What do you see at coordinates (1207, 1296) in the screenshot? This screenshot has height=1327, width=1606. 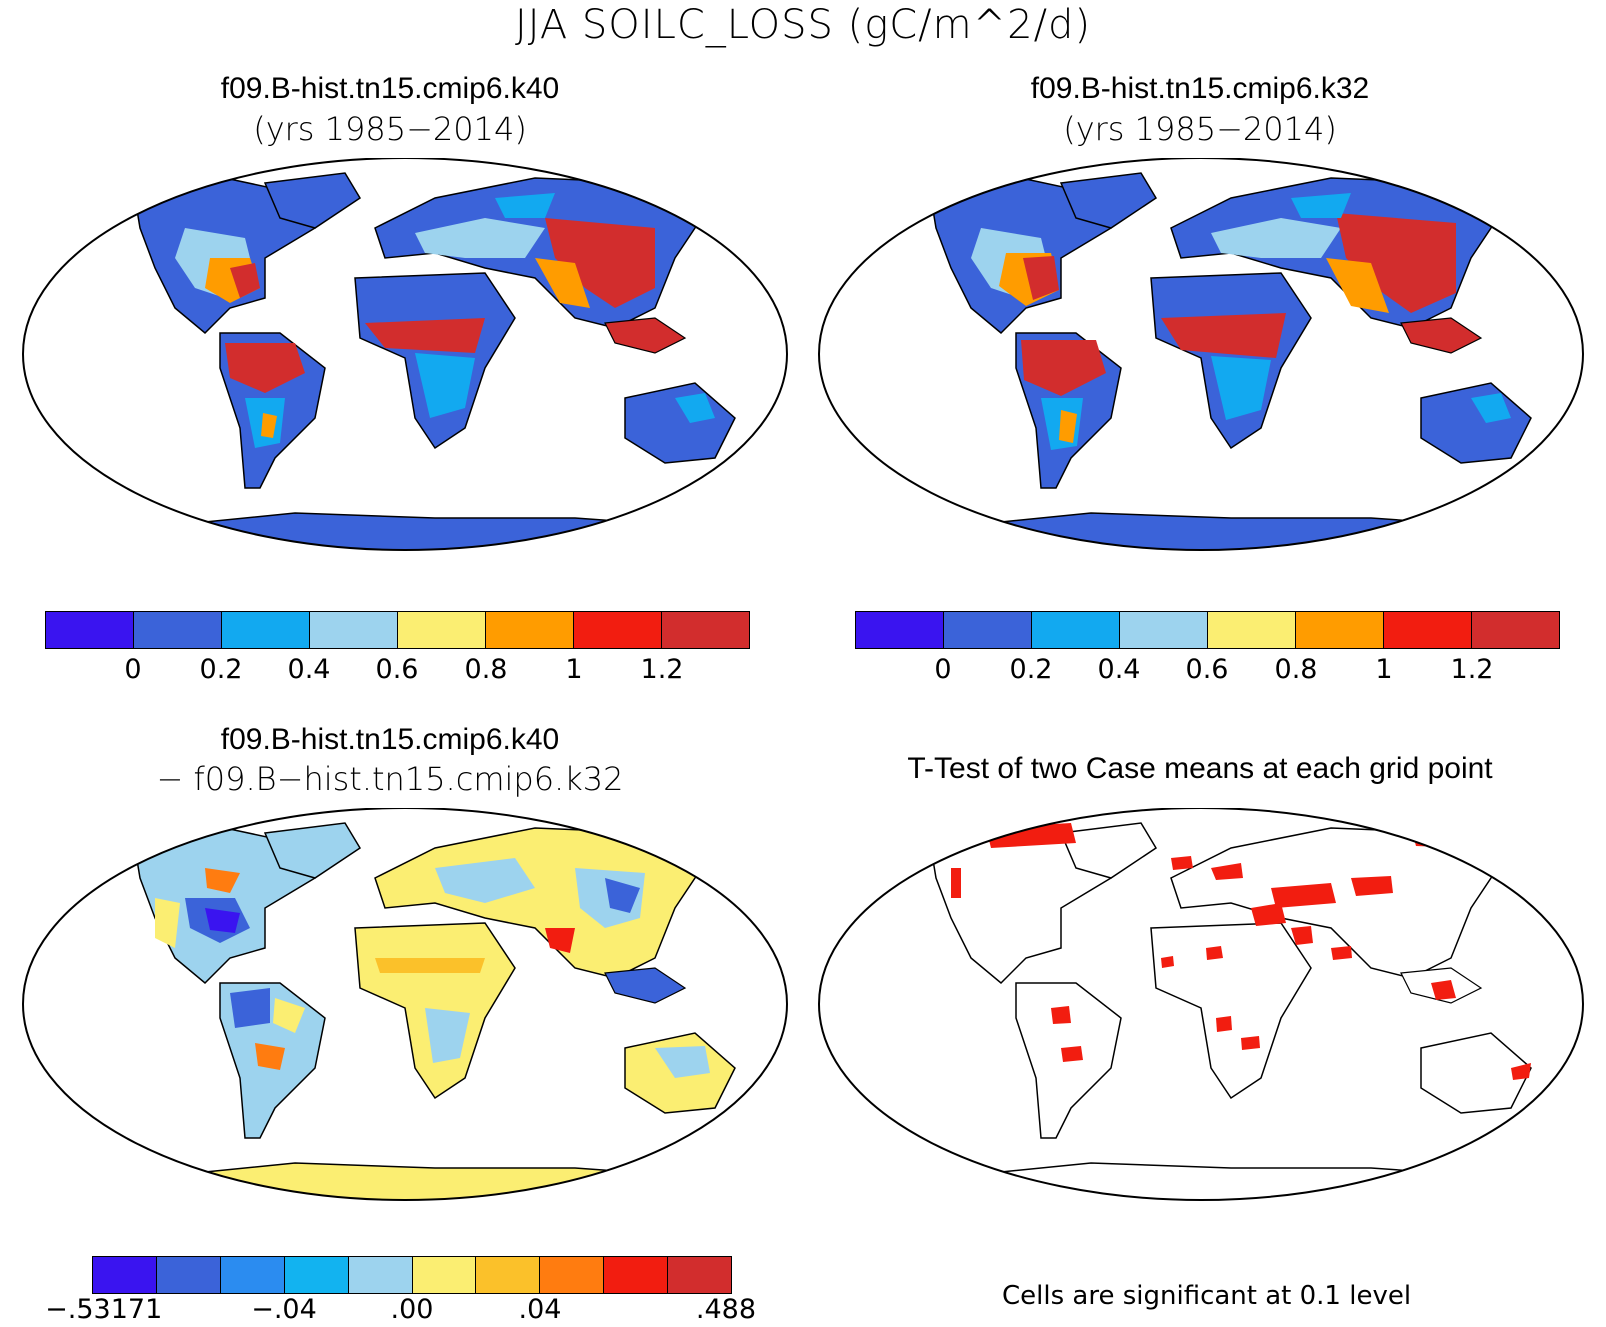 I see `significance-footnote: Cells are significant at 0.1 level` at bounding box center [1207, 1296].